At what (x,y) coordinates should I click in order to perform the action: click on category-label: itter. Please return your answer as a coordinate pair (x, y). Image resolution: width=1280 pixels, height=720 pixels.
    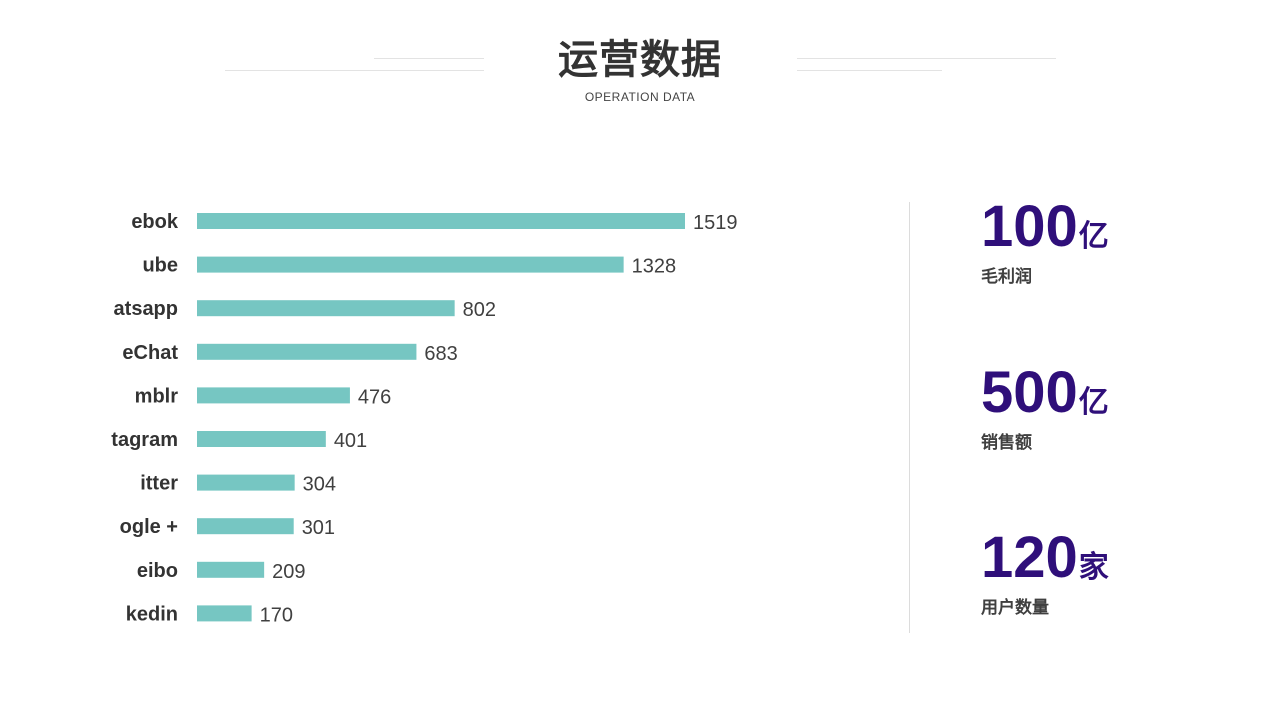
    Looking at the image, I should click on (159, 484).